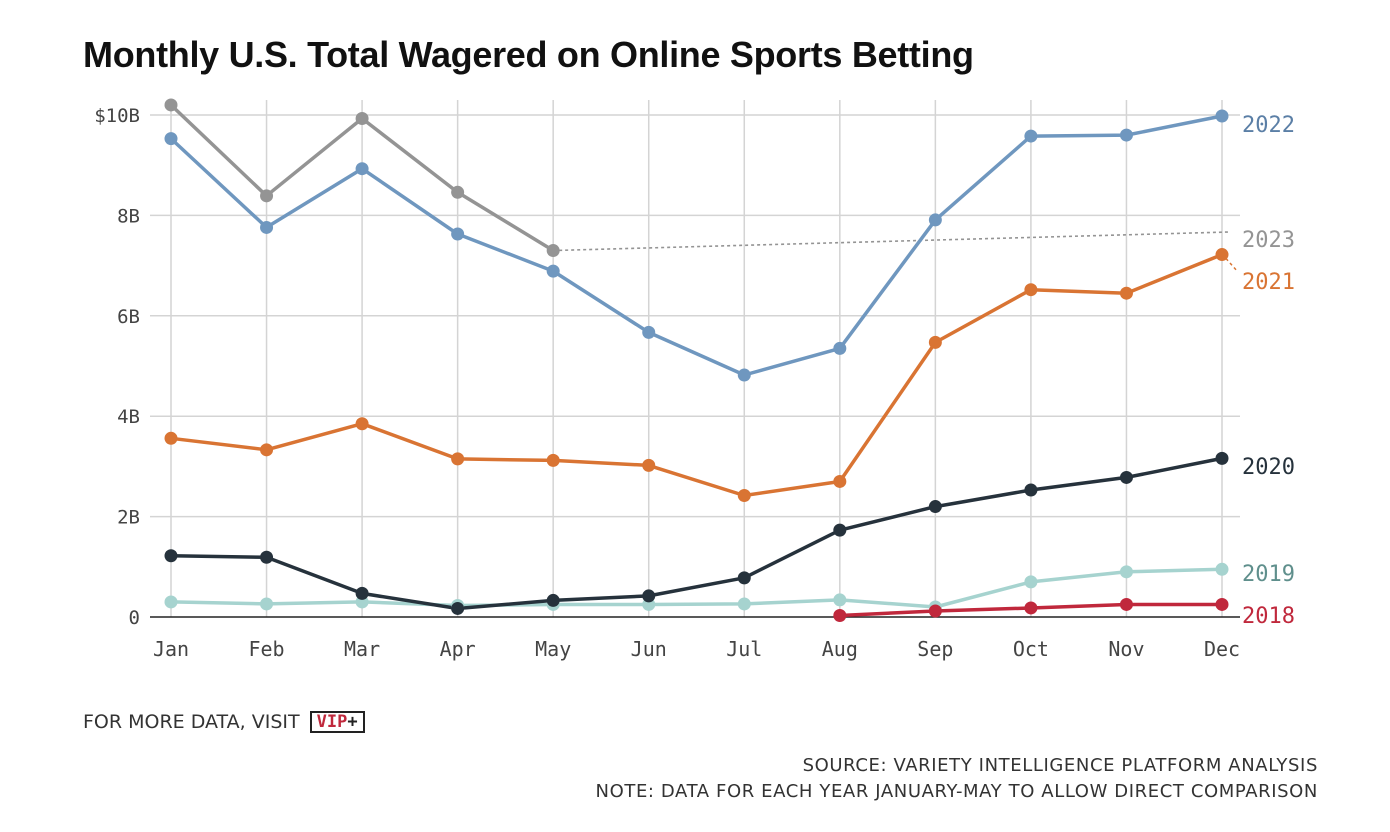 This screenshot has height=832, width=1390. Describe the element at coordinates (553, 649) in the screenshot. I see `x-tick-label: May` at that location.